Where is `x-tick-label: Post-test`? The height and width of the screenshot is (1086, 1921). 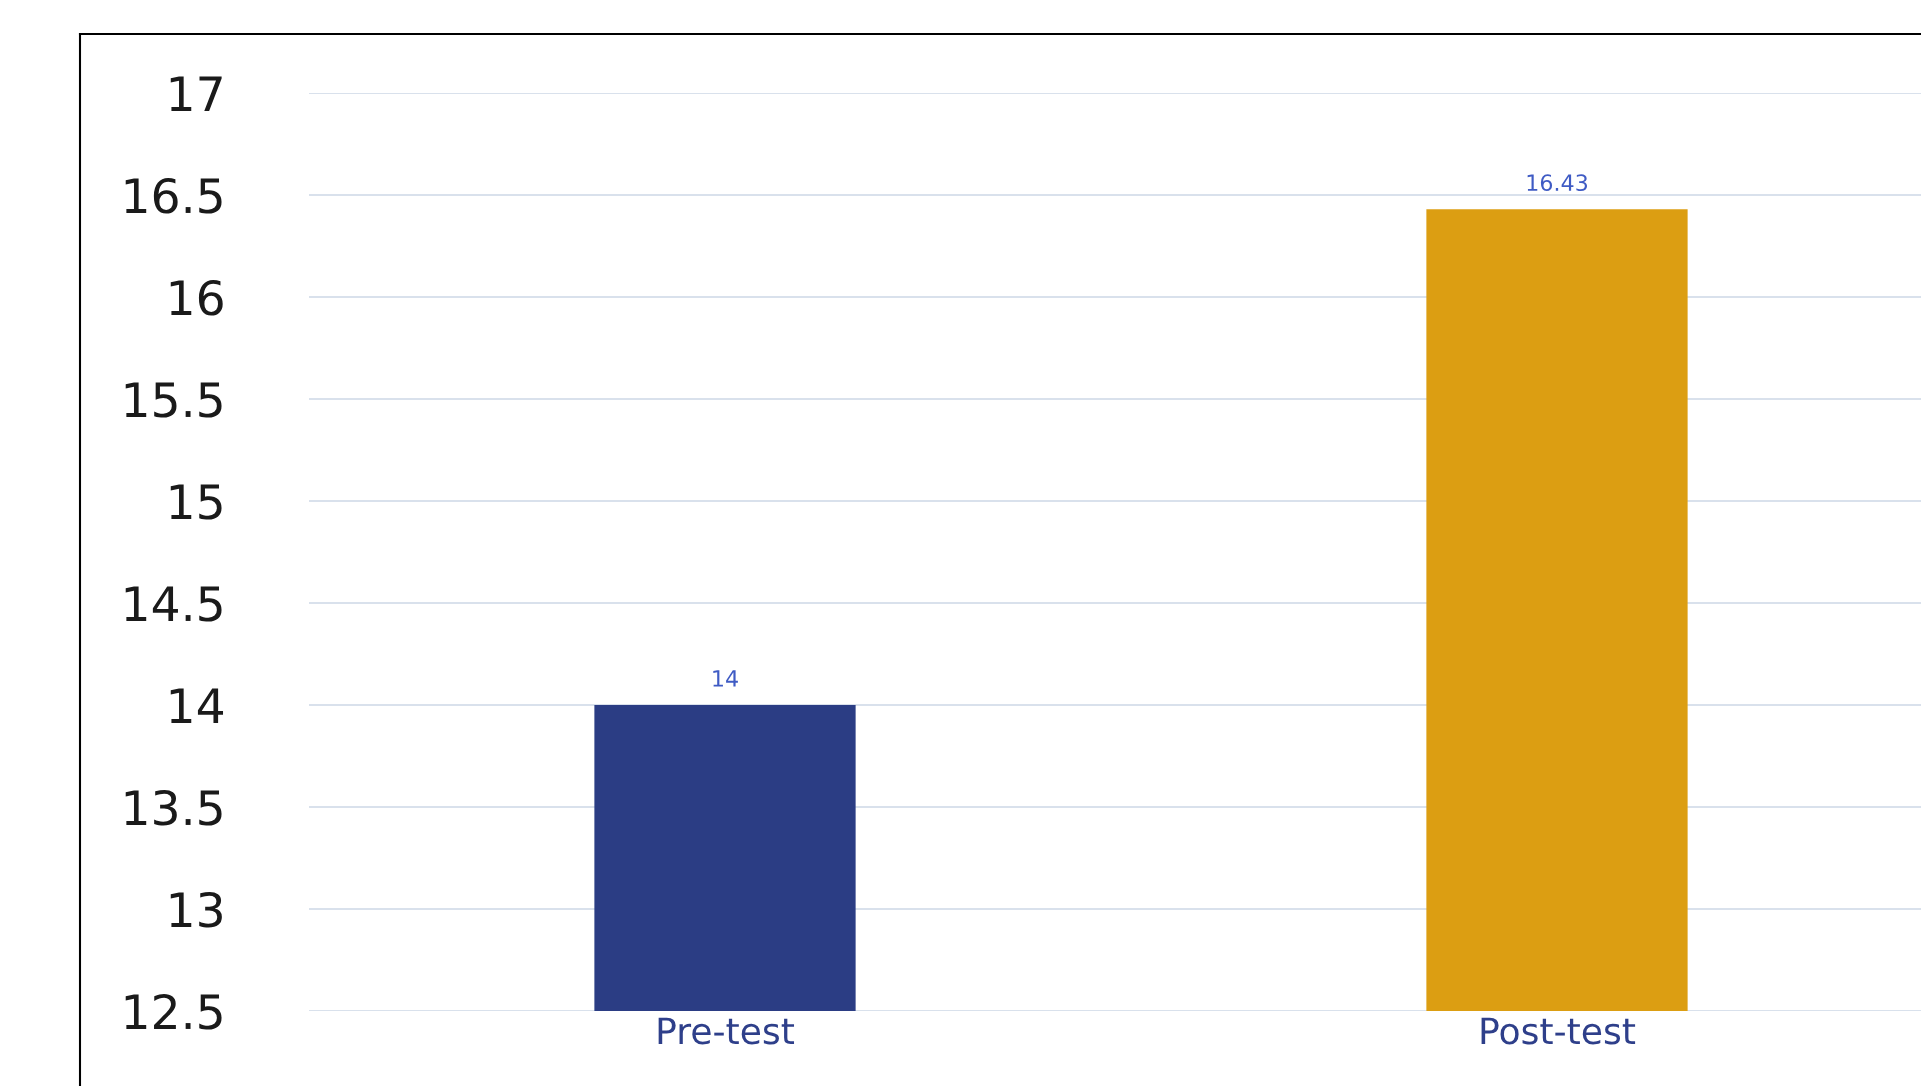 x-tick-label: Post-test is located at coordinates (1558, 1031).